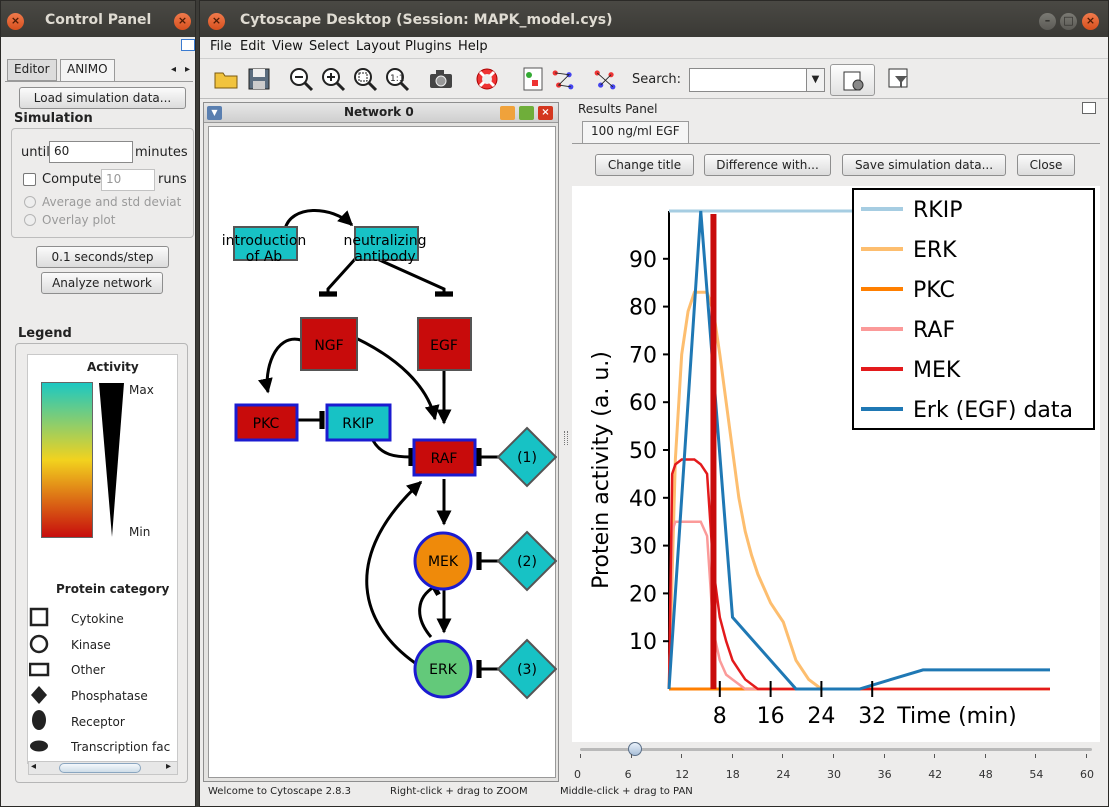  Describe the element at coordinates (287, 46) in the screenshot. I see `menu-view: View` at that location.